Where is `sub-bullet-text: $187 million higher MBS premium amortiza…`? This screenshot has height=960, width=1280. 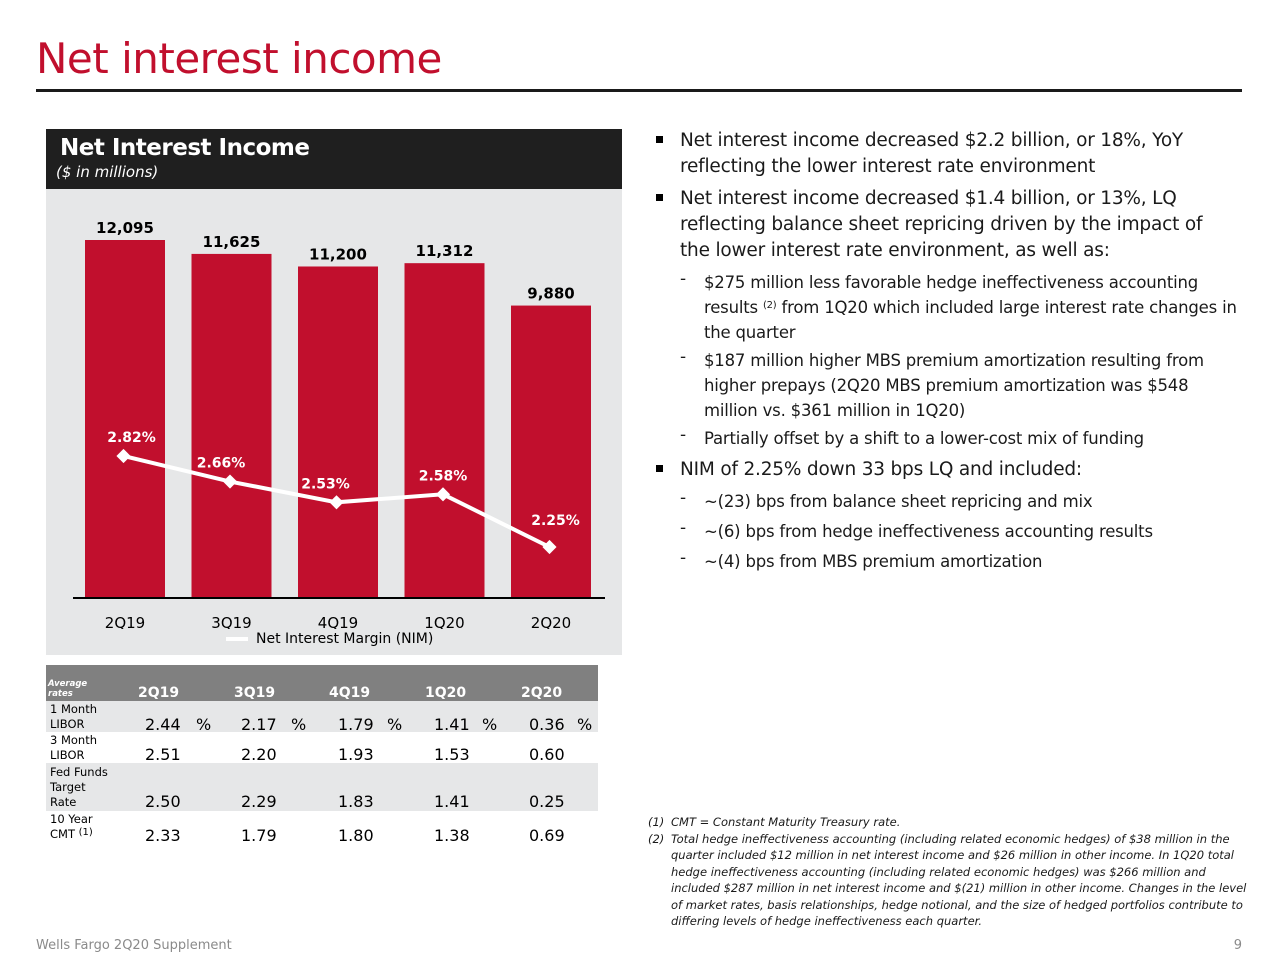 sub-bullet-text: $187 million higher MBS premium amortiza… is located at coordinates (954, 385).